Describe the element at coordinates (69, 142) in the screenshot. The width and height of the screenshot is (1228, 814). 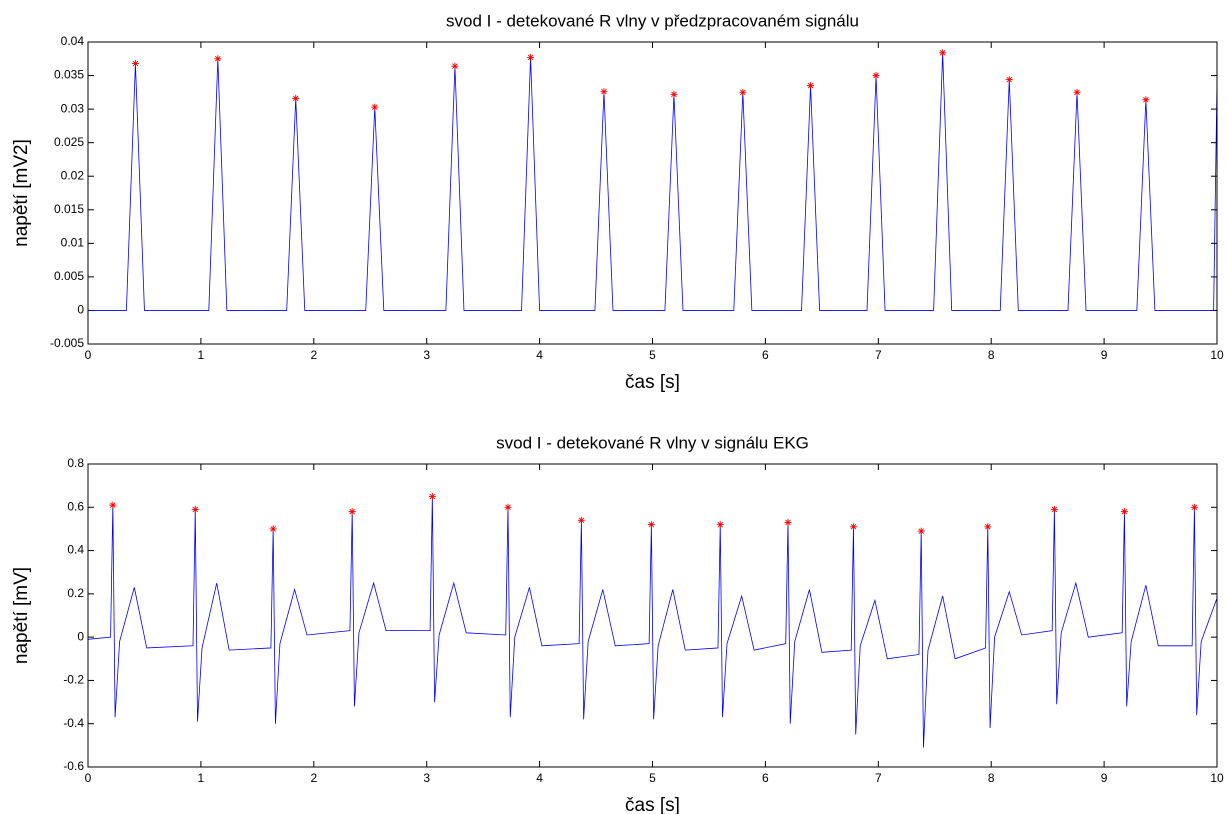
I see `y-tick-label: 0.025` at that location.